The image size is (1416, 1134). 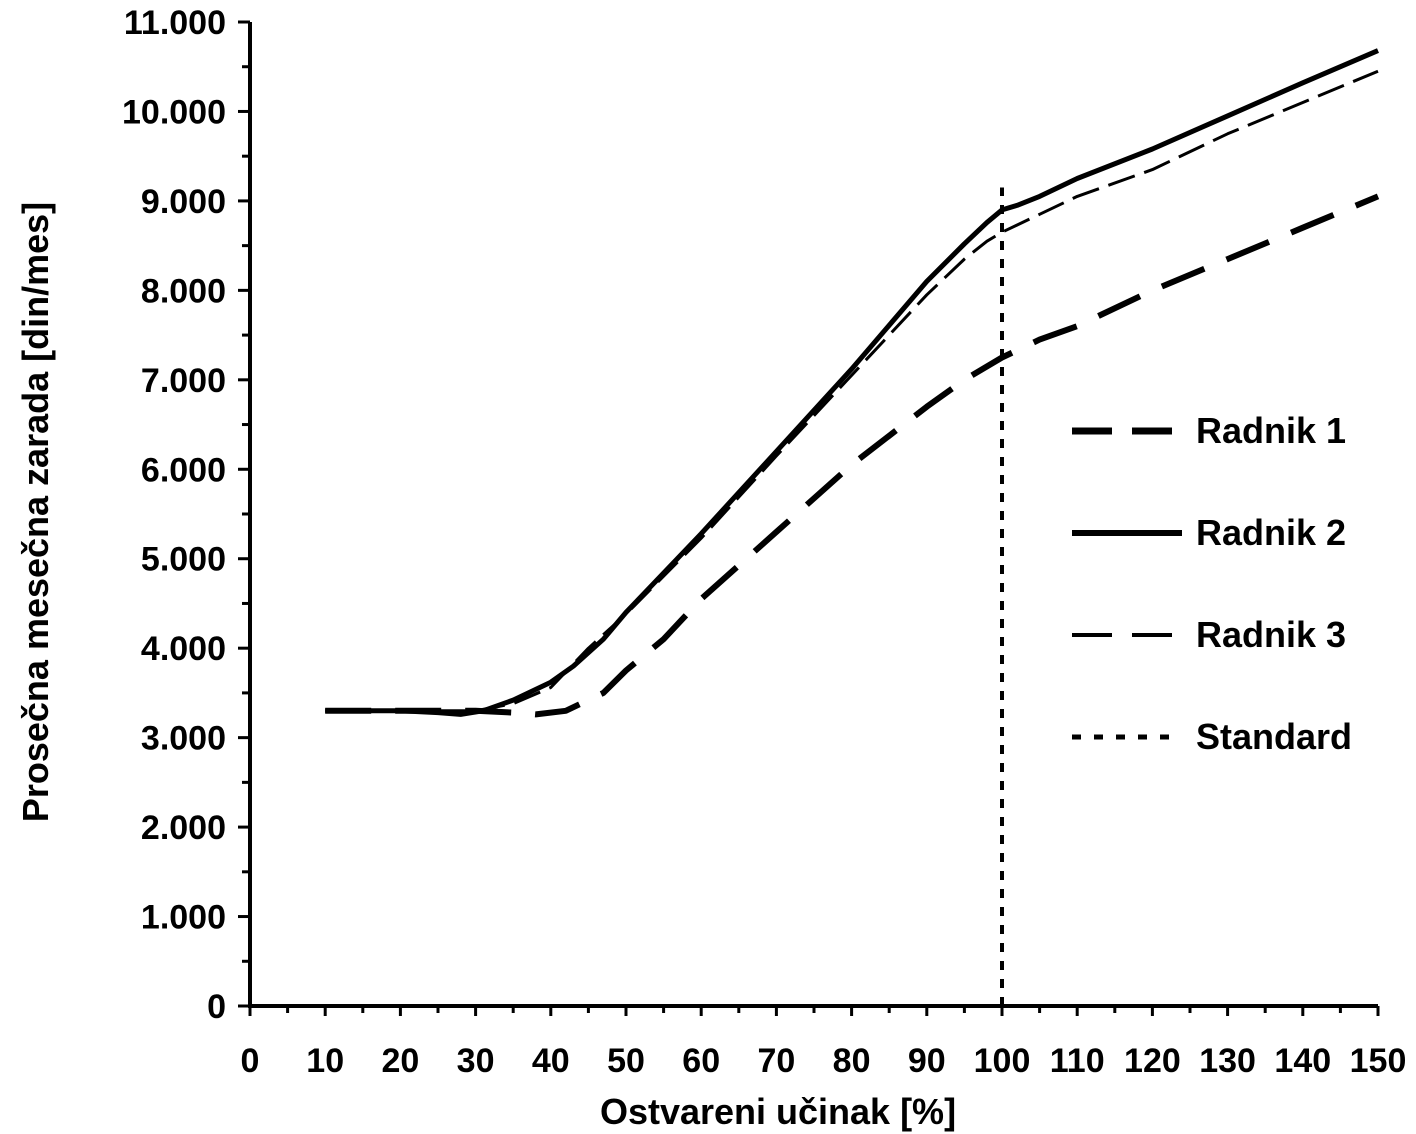 I want to click on x-tick-label: 60, so click(x=701, y=1061).